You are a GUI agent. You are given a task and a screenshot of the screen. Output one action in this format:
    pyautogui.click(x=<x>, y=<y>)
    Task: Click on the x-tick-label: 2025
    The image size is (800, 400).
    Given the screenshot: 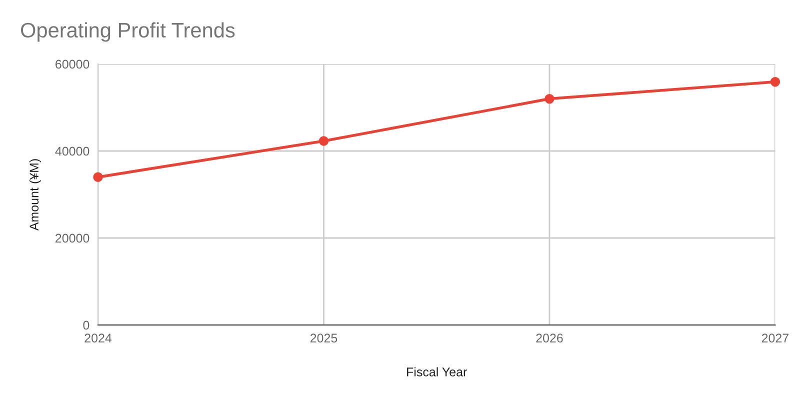 What is the action you would take?
    pyautogui.click(x=324, y=338)
    